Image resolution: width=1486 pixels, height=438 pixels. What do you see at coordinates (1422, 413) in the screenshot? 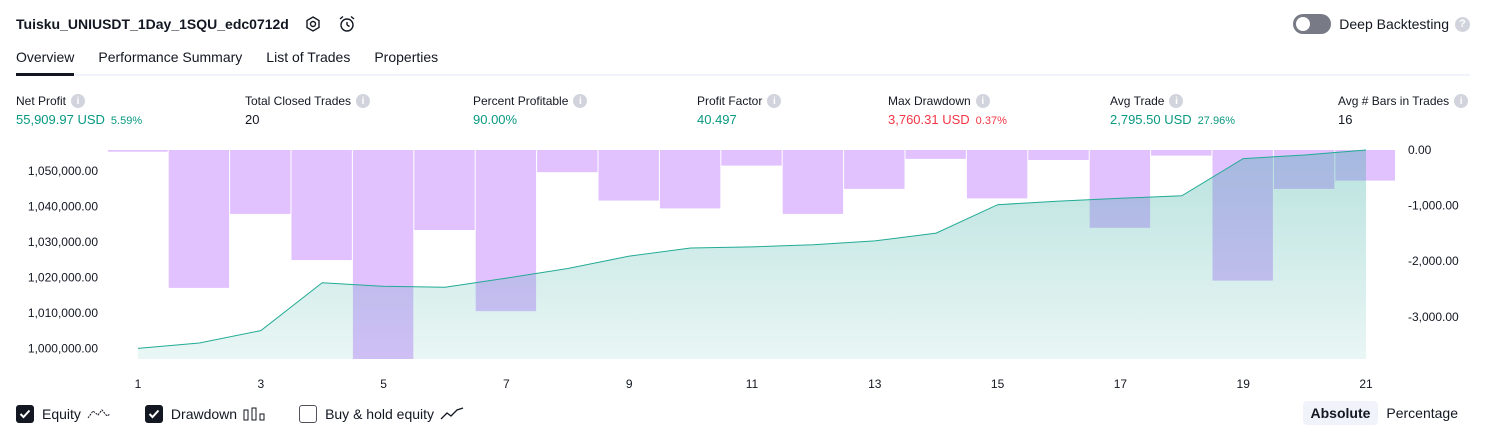
I see `percentage-button: Percentage` at bounding box center [1422, 413].